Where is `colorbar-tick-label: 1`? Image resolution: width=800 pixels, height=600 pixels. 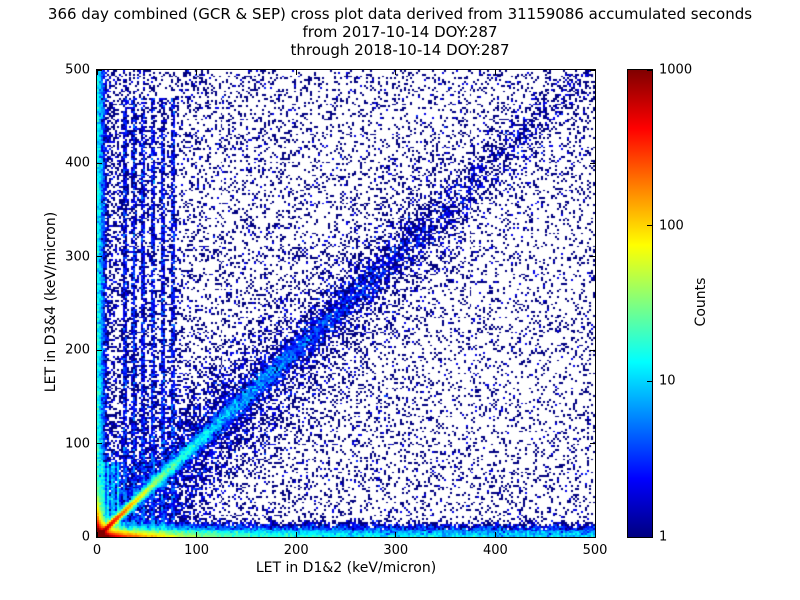
colorbar-tick-label: 1 is located at coordinates (663, 537).